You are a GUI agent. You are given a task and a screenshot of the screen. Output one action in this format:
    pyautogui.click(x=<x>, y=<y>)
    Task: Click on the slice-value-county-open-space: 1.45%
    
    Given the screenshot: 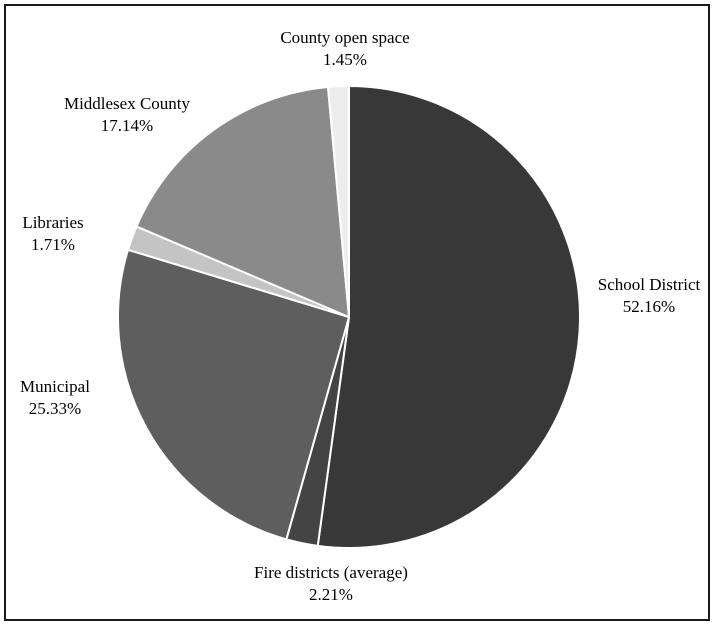 What is the action you would take?
    pyautogui.click(x=345, y=59)
    